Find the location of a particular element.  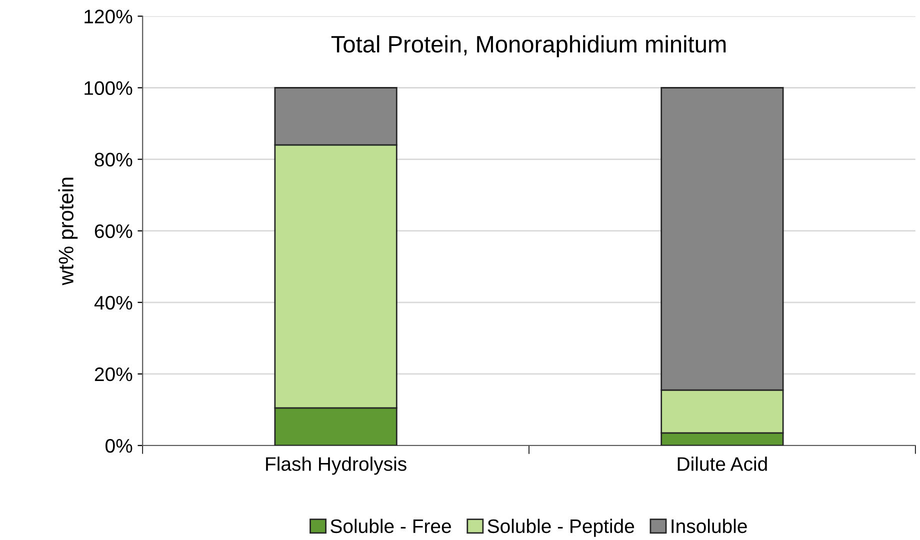

y-tick-label: 0% is located at coordinates (119, 445).